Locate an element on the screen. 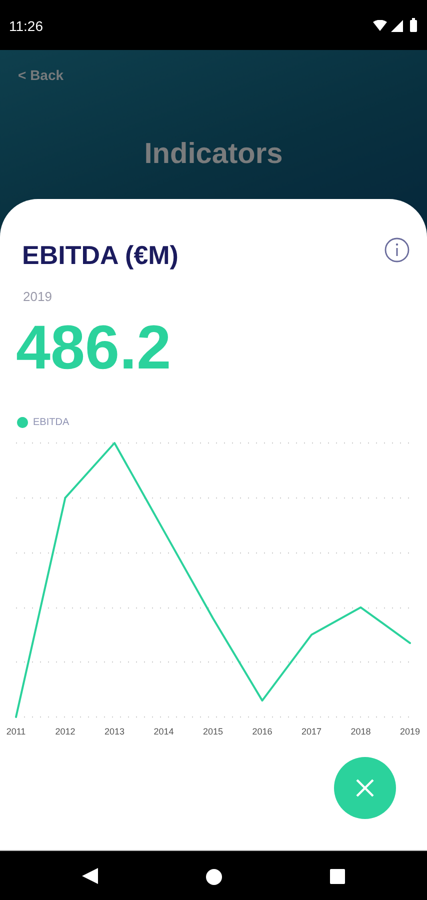 This screenshot has width=427, height=900. text: Indicators is located at coordinates (213, 154).